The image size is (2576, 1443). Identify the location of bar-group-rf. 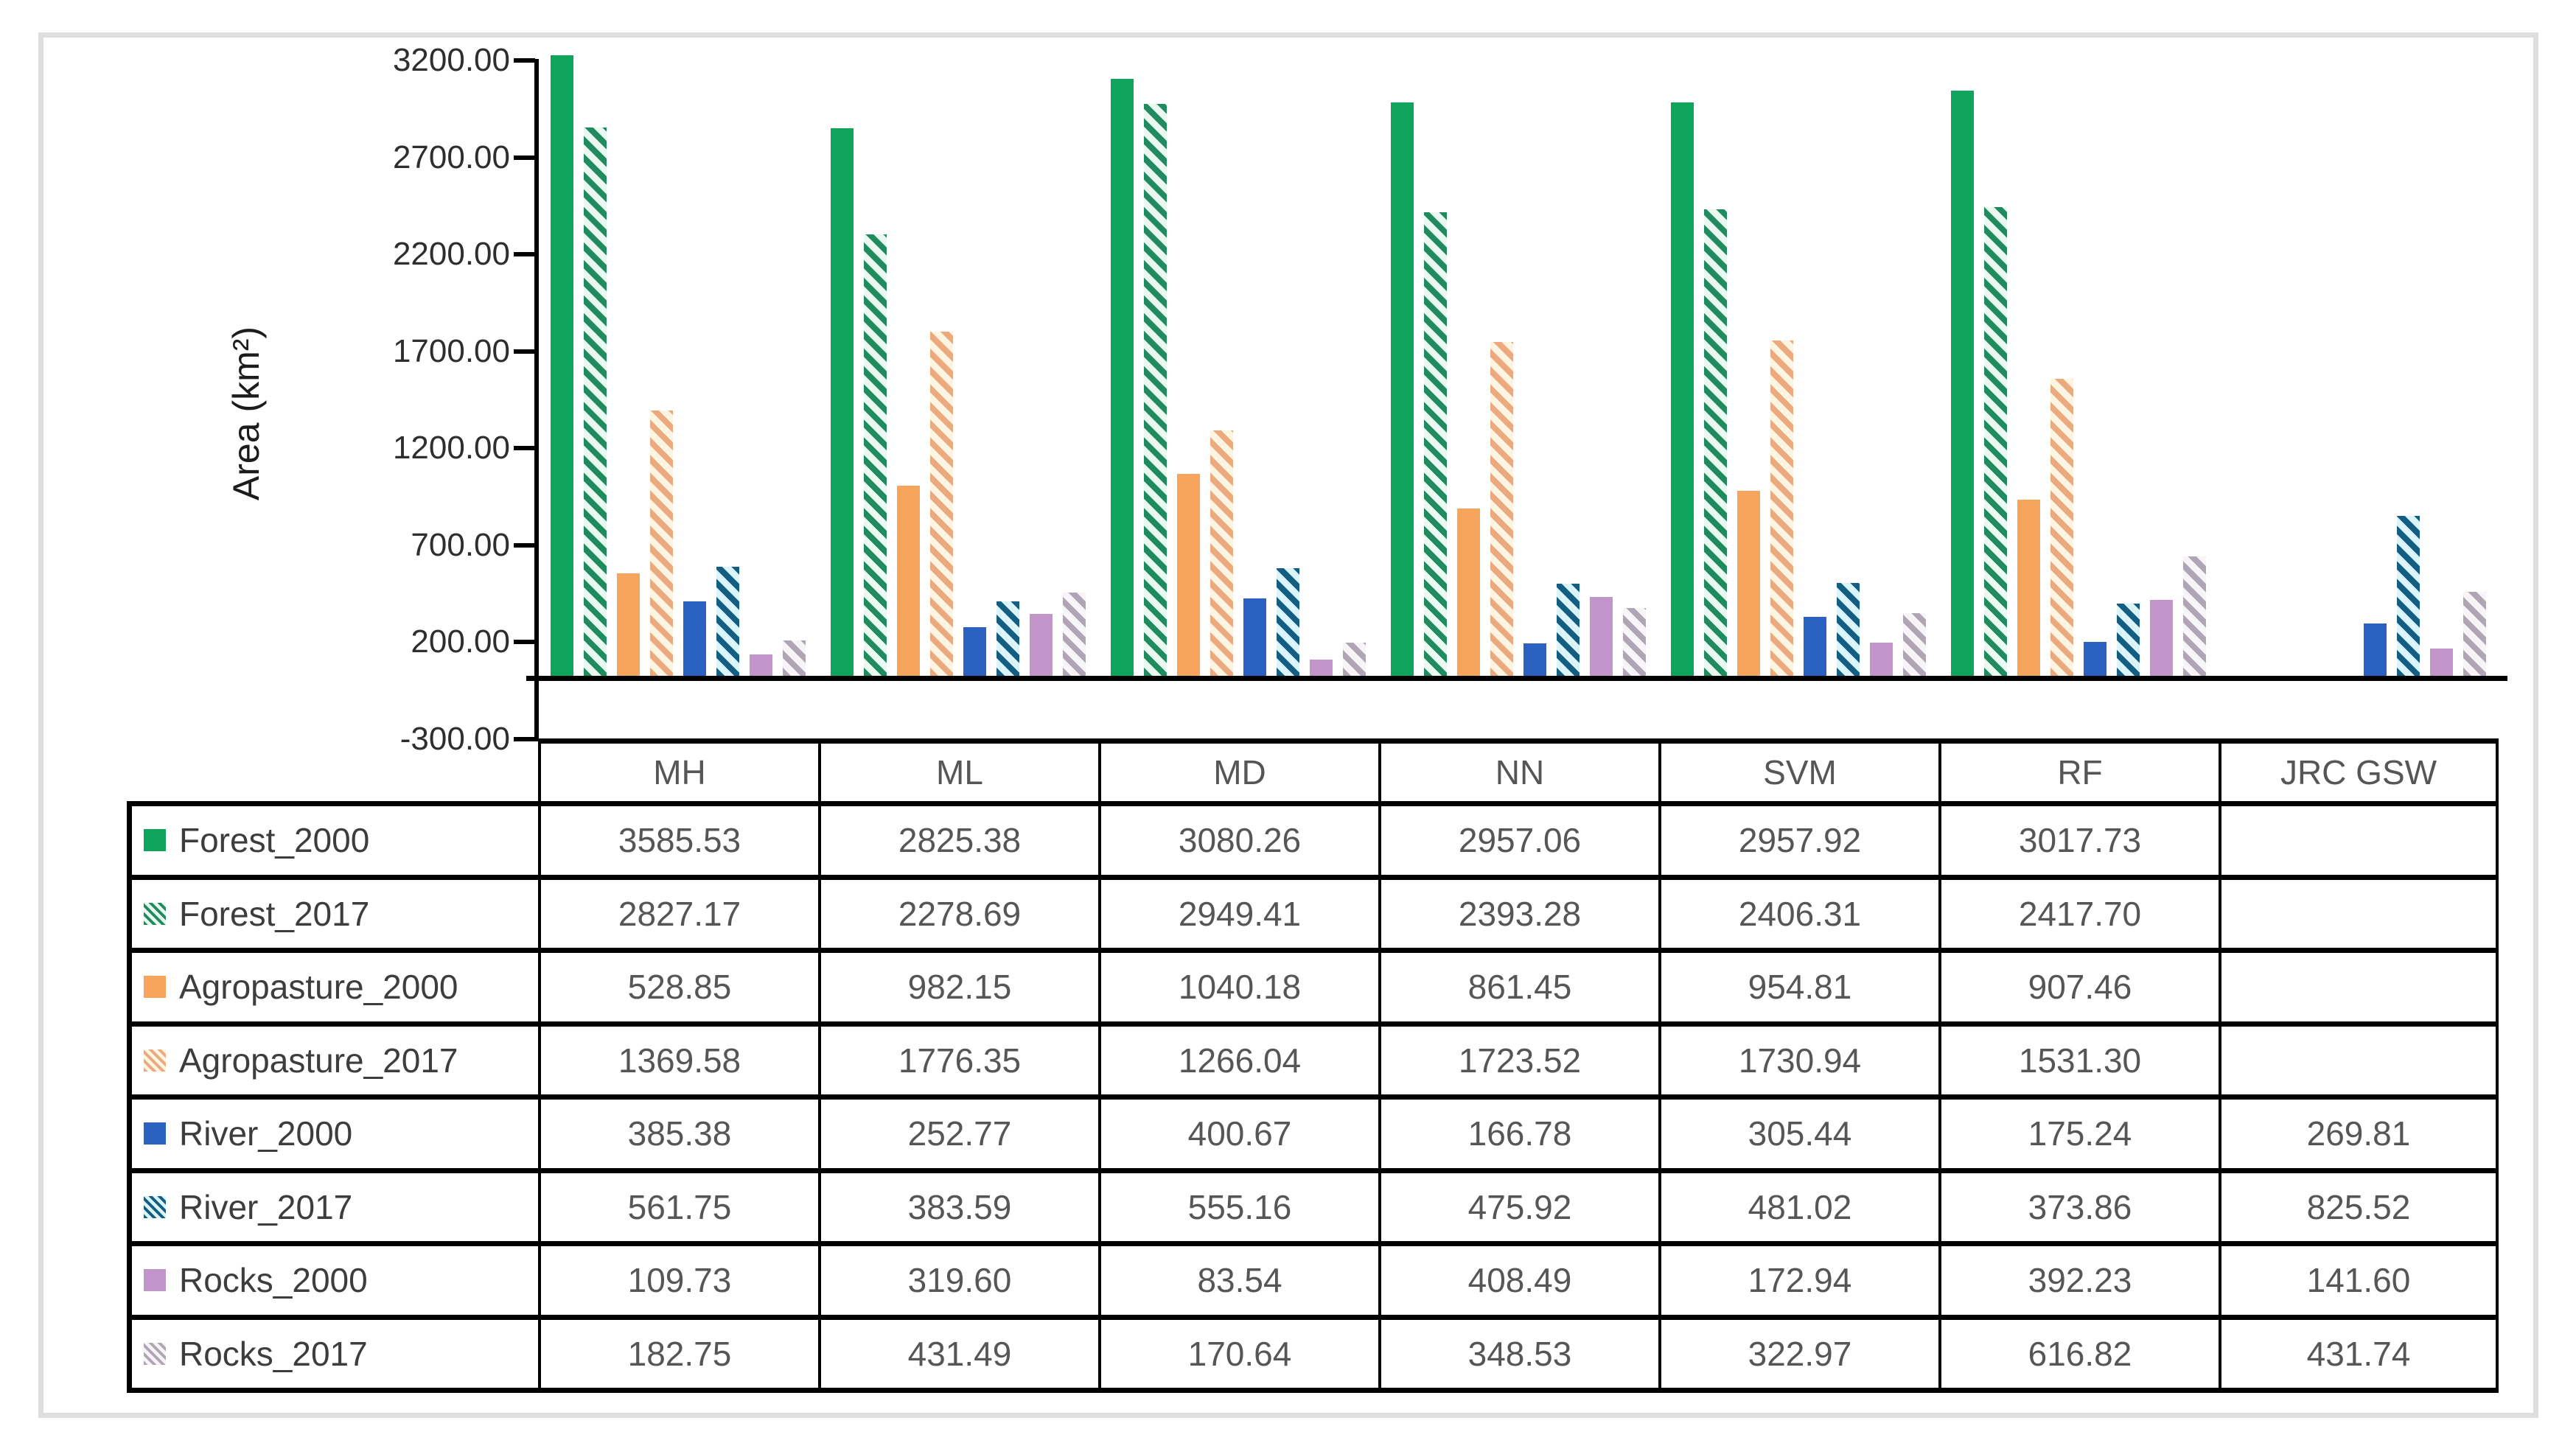
(2078, 368).